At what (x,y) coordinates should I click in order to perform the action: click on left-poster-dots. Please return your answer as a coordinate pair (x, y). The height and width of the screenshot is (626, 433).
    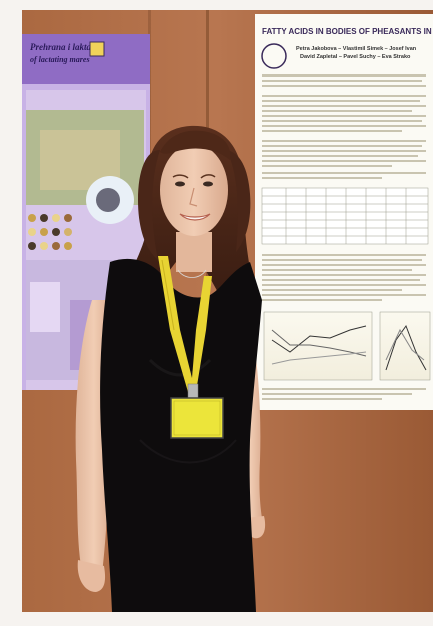
    Looking at the image, I should click on (50, 232).